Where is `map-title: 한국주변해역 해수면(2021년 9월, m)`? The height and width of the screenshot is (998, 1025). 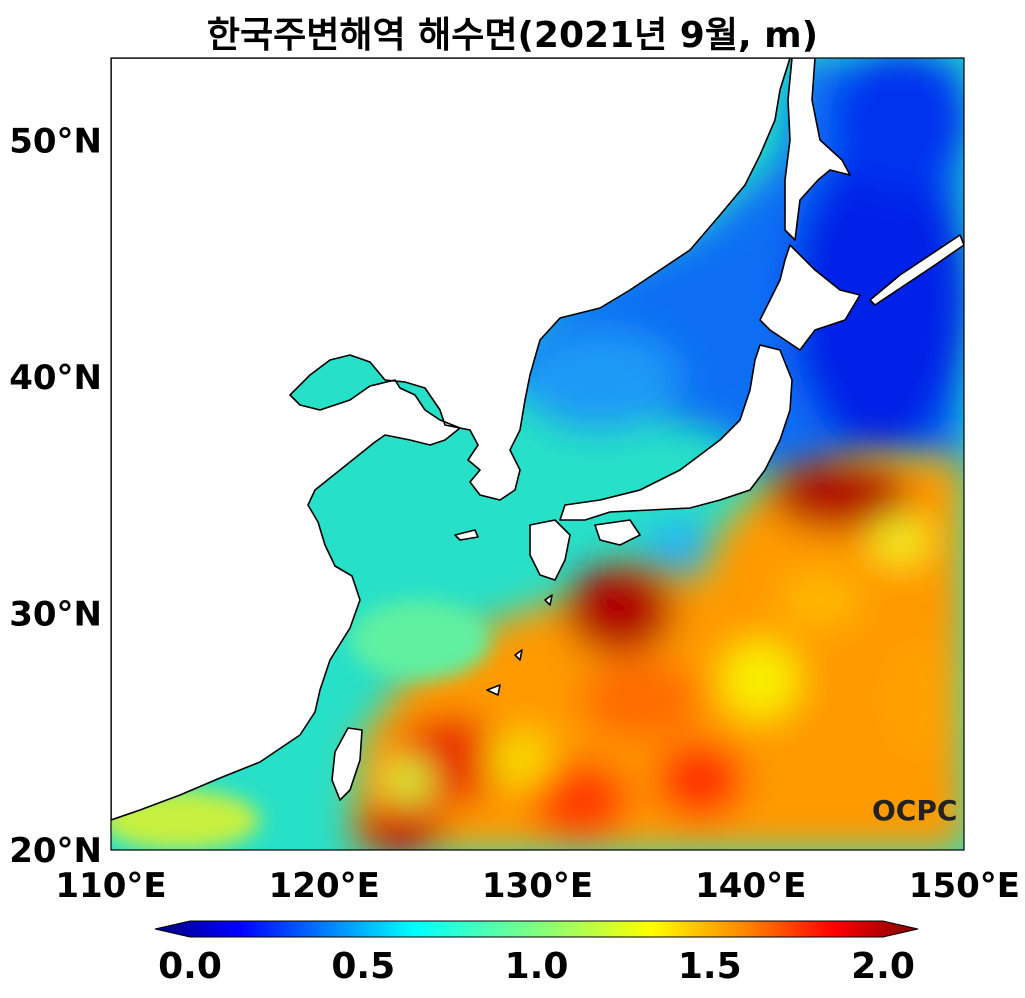
map-title: 한국주변해역 해수면(2021년 9월, m) is located at coordinates (512, 35).